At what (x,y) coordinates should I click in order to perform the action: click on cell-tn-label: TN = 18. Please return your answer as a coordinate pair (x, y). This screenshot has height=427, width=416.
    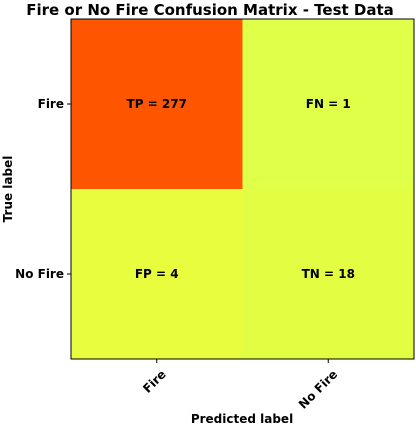
    Looking at the image, I should click on (328, 274).